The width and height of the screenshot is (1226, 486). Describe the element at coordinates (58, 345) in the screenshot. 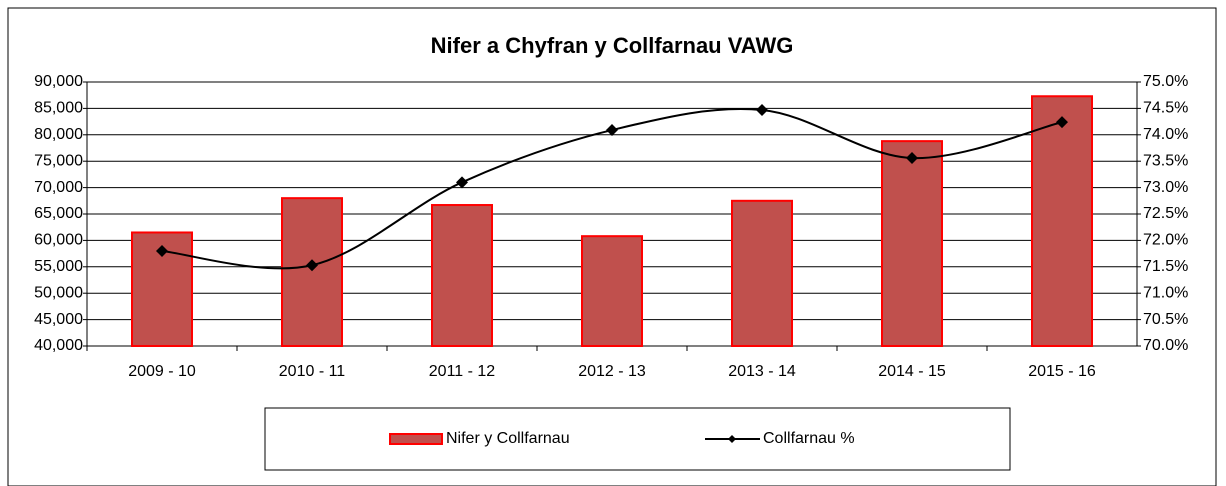

I see `y-tick-label: 40,000` at that location.